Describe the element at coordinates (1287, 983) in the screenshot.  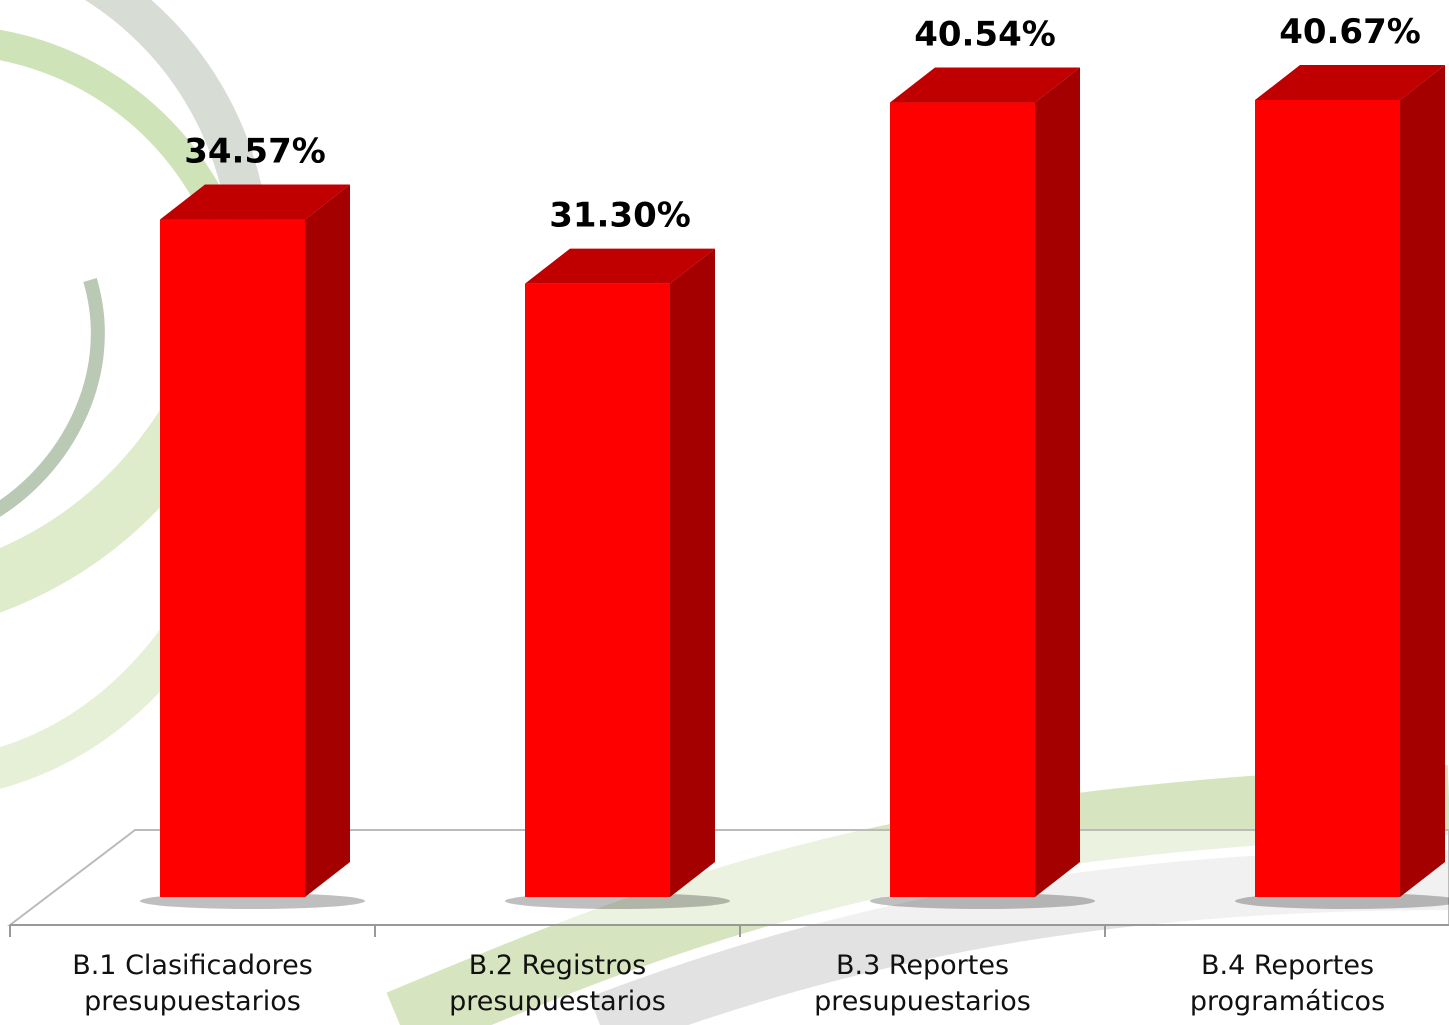
I see `x-tick-label: B.4 Reportes programáticos` at that location.